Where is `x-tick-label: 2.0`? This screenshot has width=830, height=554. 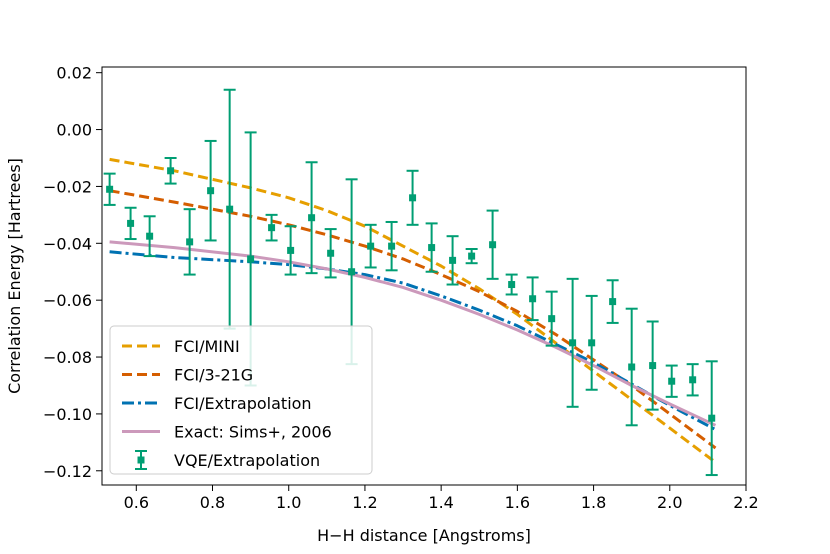
x-tick-label: 2.0 is located at coordinates (669, 502).